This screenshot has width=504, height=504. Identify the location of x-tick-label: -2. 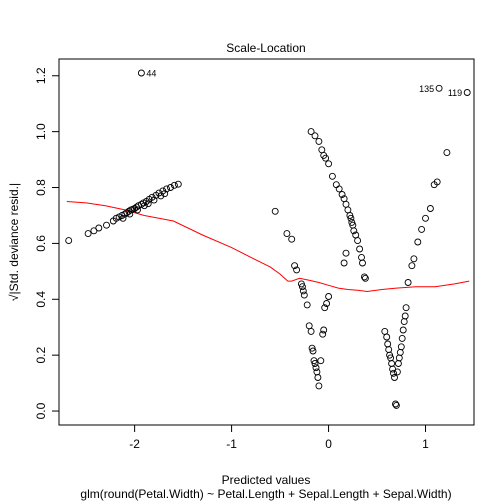
(134, 444).